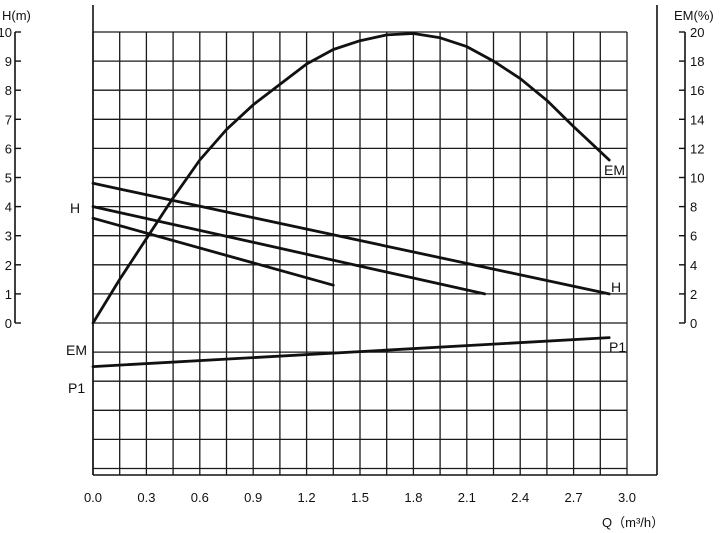 This screenshot has width=725, height=533. What do you see at coordinates (627, 497) in the screenshot?
I see `x-axis-tick-label: 3.0` at bounding box center [627, 497].